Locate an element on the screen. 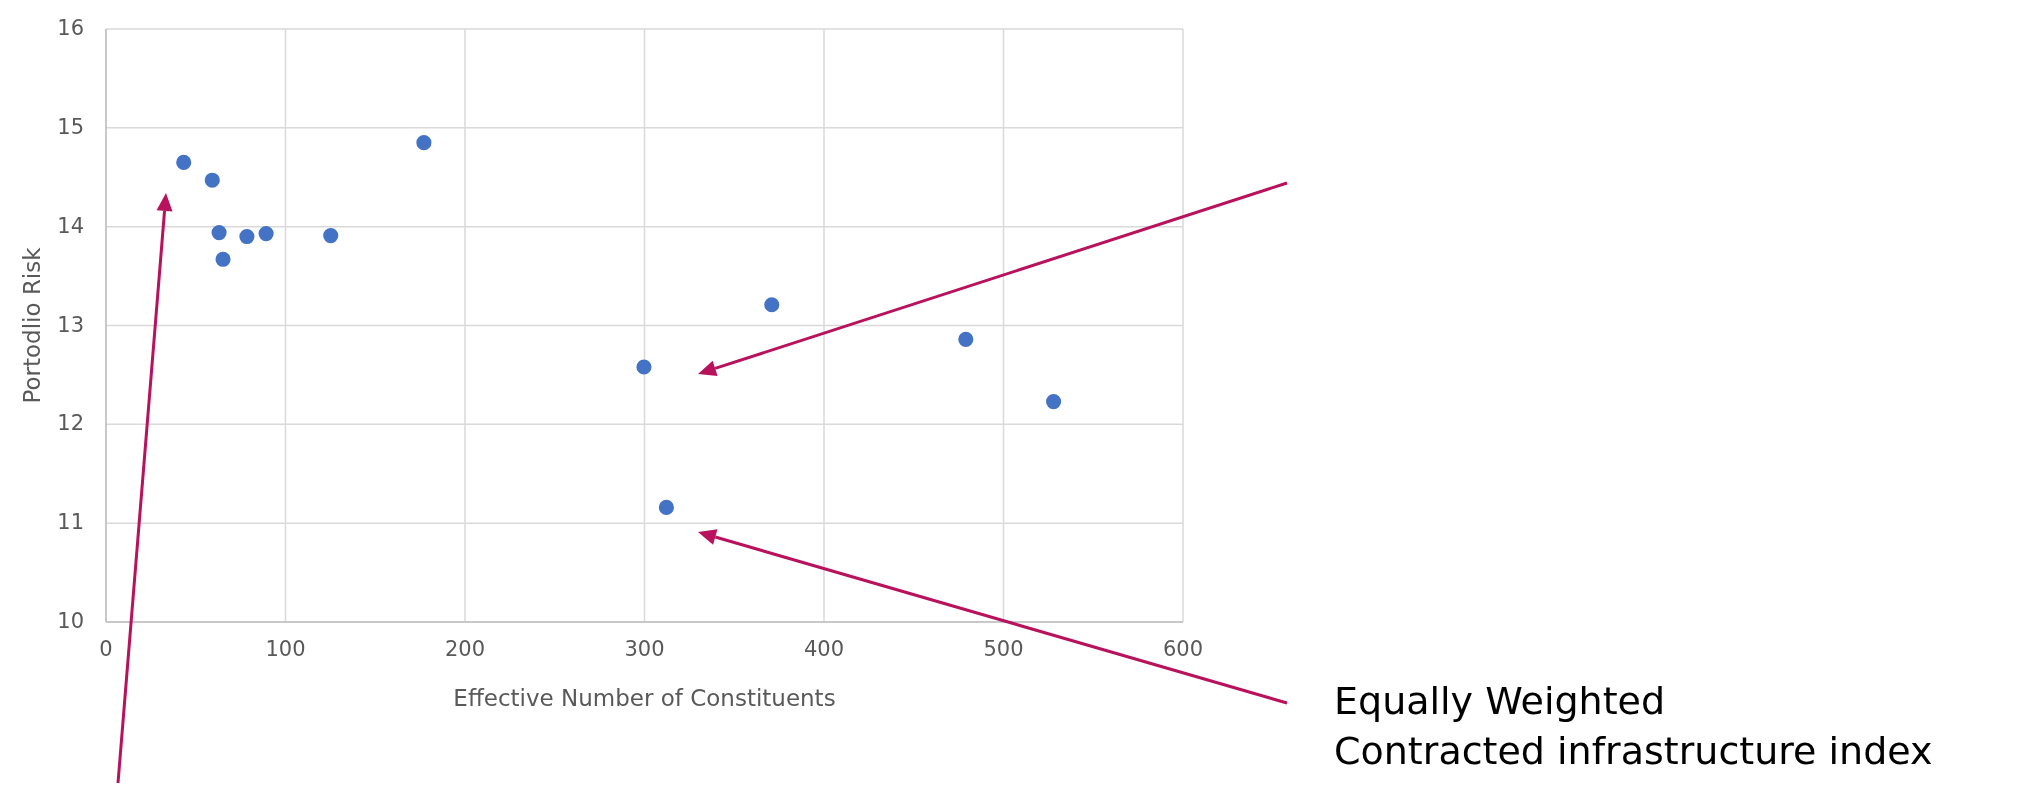  x-tick-label: 300 is located at coordinates (644, 649).